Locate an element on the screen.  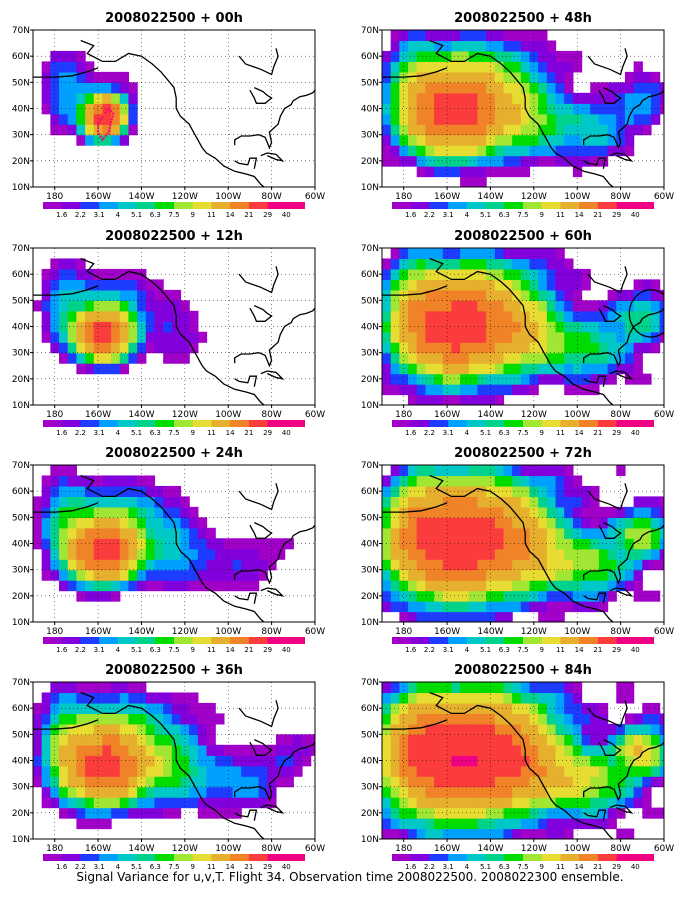
colorbar-label: 40 is located at coordinates (635, 433).